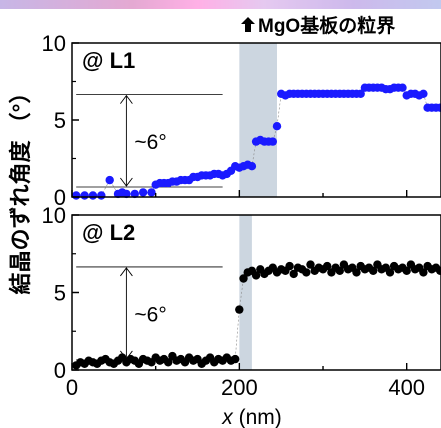  I want to click on up-arrow-icon, so click(248, 24).